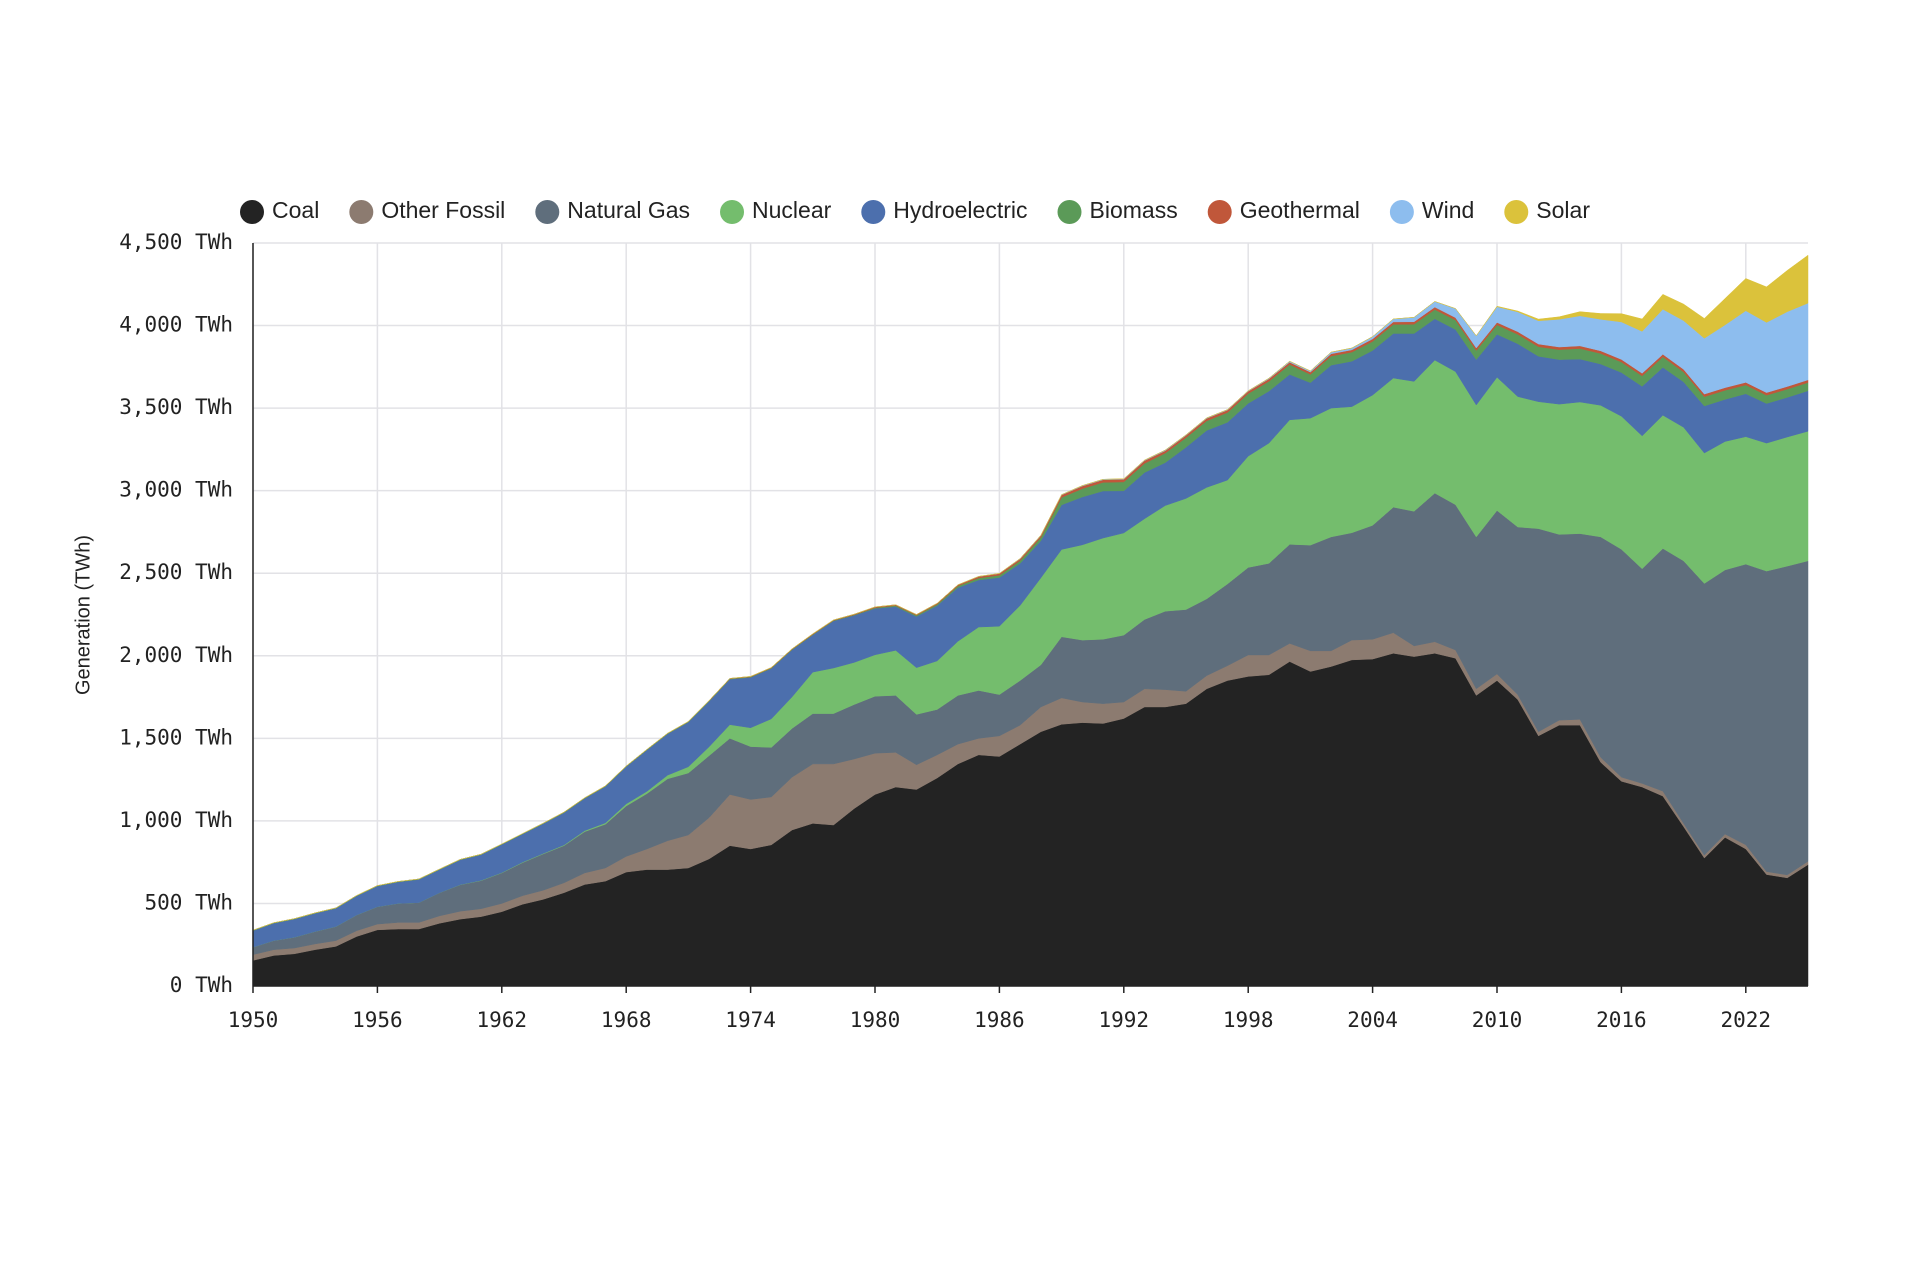 The height and width of the screenshot is (1286, 1916). What do you see at coordinates (1448, 210) in the screenshot?
I see `legend-label: Wind` at bounding box center [1448, 210].